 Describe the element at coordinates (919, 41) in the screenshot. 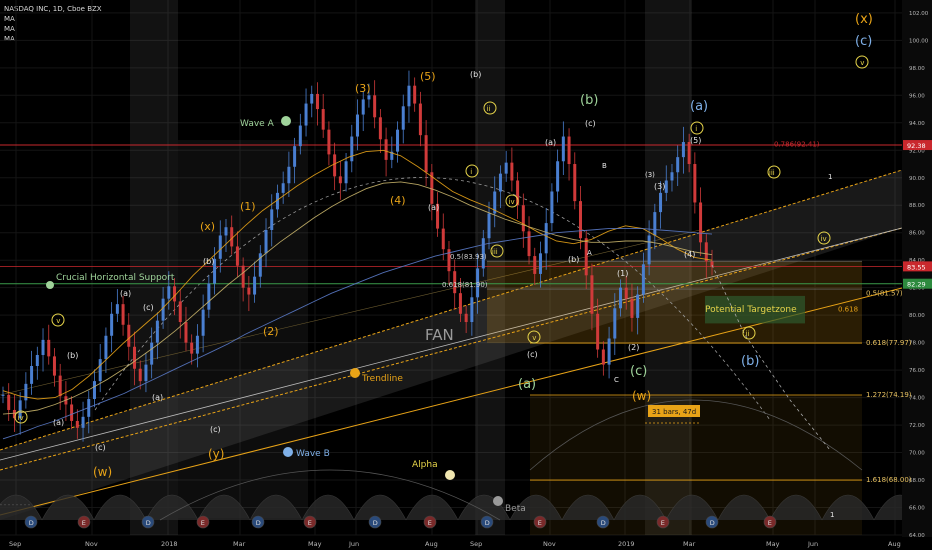

I see `y-tick-label: 100.00` at that location.